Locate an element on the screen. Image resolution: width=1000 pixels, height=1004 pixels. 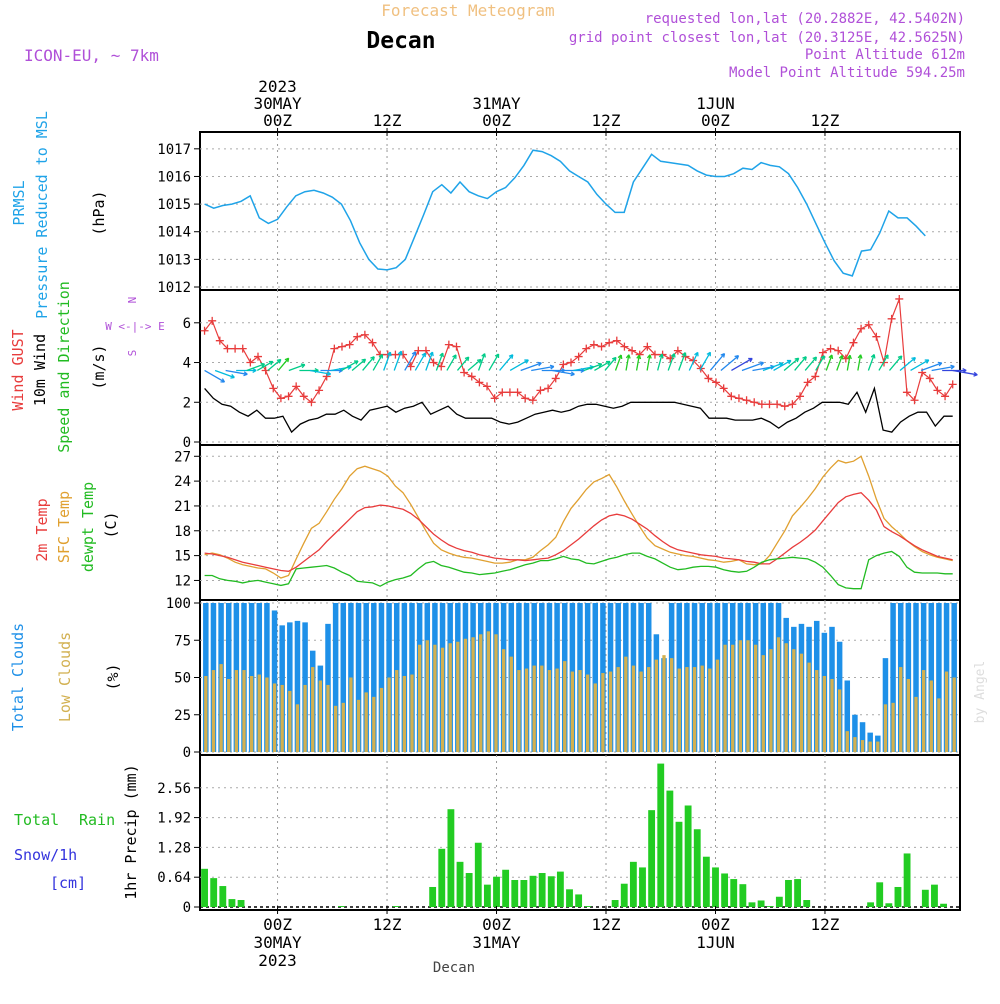
wind-speed-label: 10m Wind is located at coordinates (40, 370).